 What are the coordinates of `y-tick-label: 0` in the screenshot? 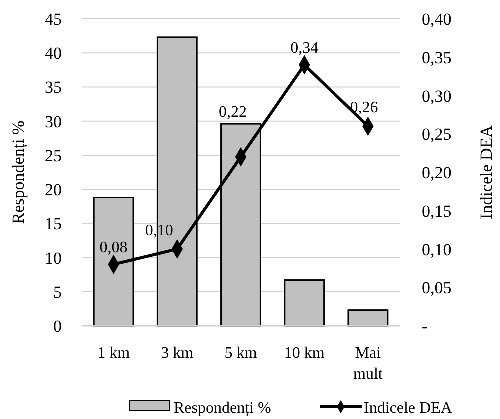 It's located at (58, 326).